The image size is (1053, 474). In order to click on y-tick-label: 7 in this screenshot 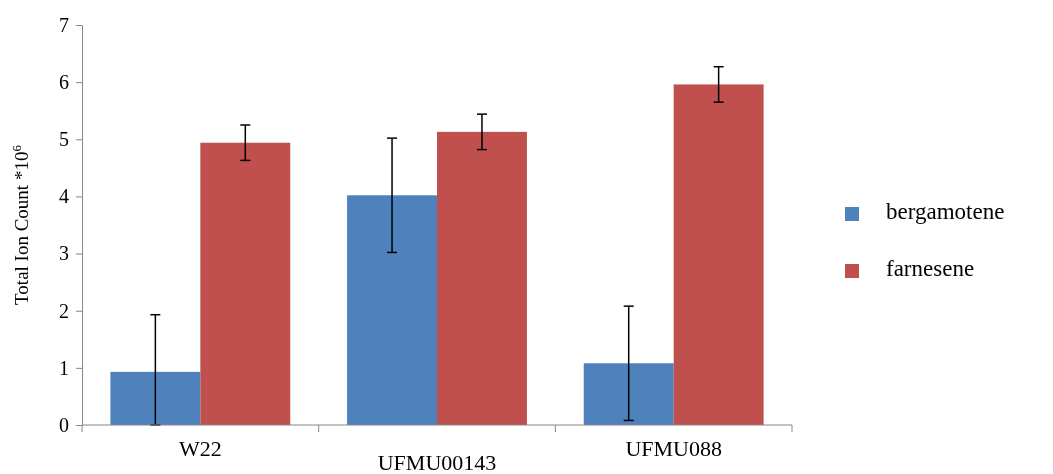, I will do `click(64, 24)`.